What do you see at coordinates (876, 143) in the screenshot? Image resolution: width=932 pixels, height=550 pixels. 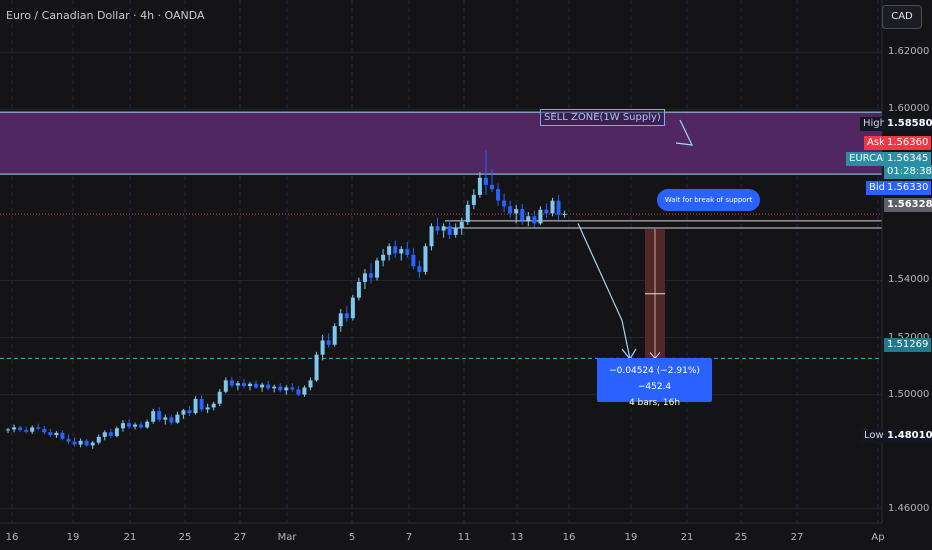 I see `ask-label-tag: Ask` at bounding box center [876, 143].